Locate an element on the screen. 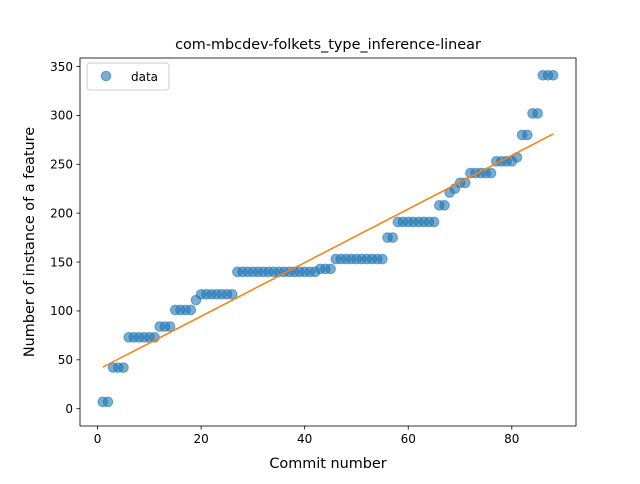 This screenshot has width=640, height=484. chart-title: com-mbcdev-folkets_type_inference-linear is located at coordinates (328, 45).